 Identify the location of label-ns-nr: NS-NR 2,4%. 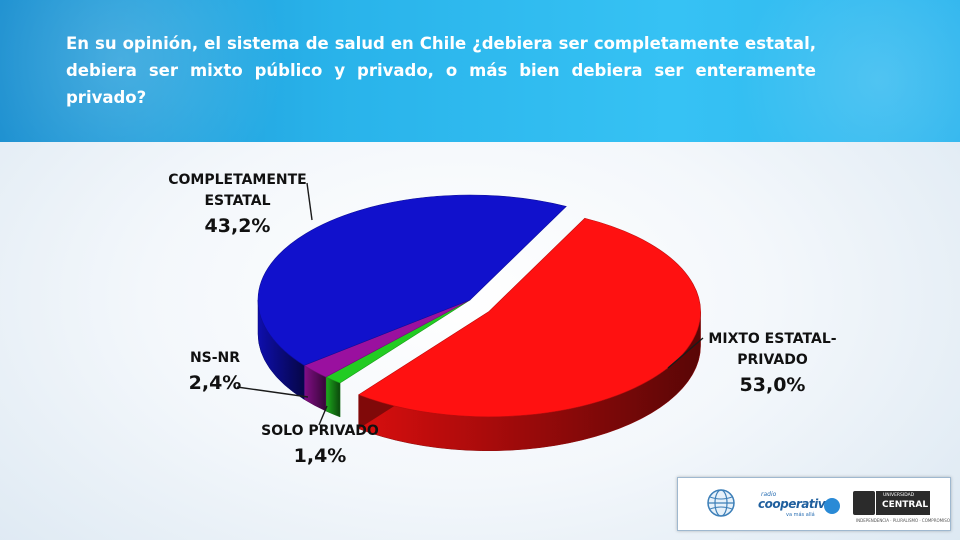
(215, 371).